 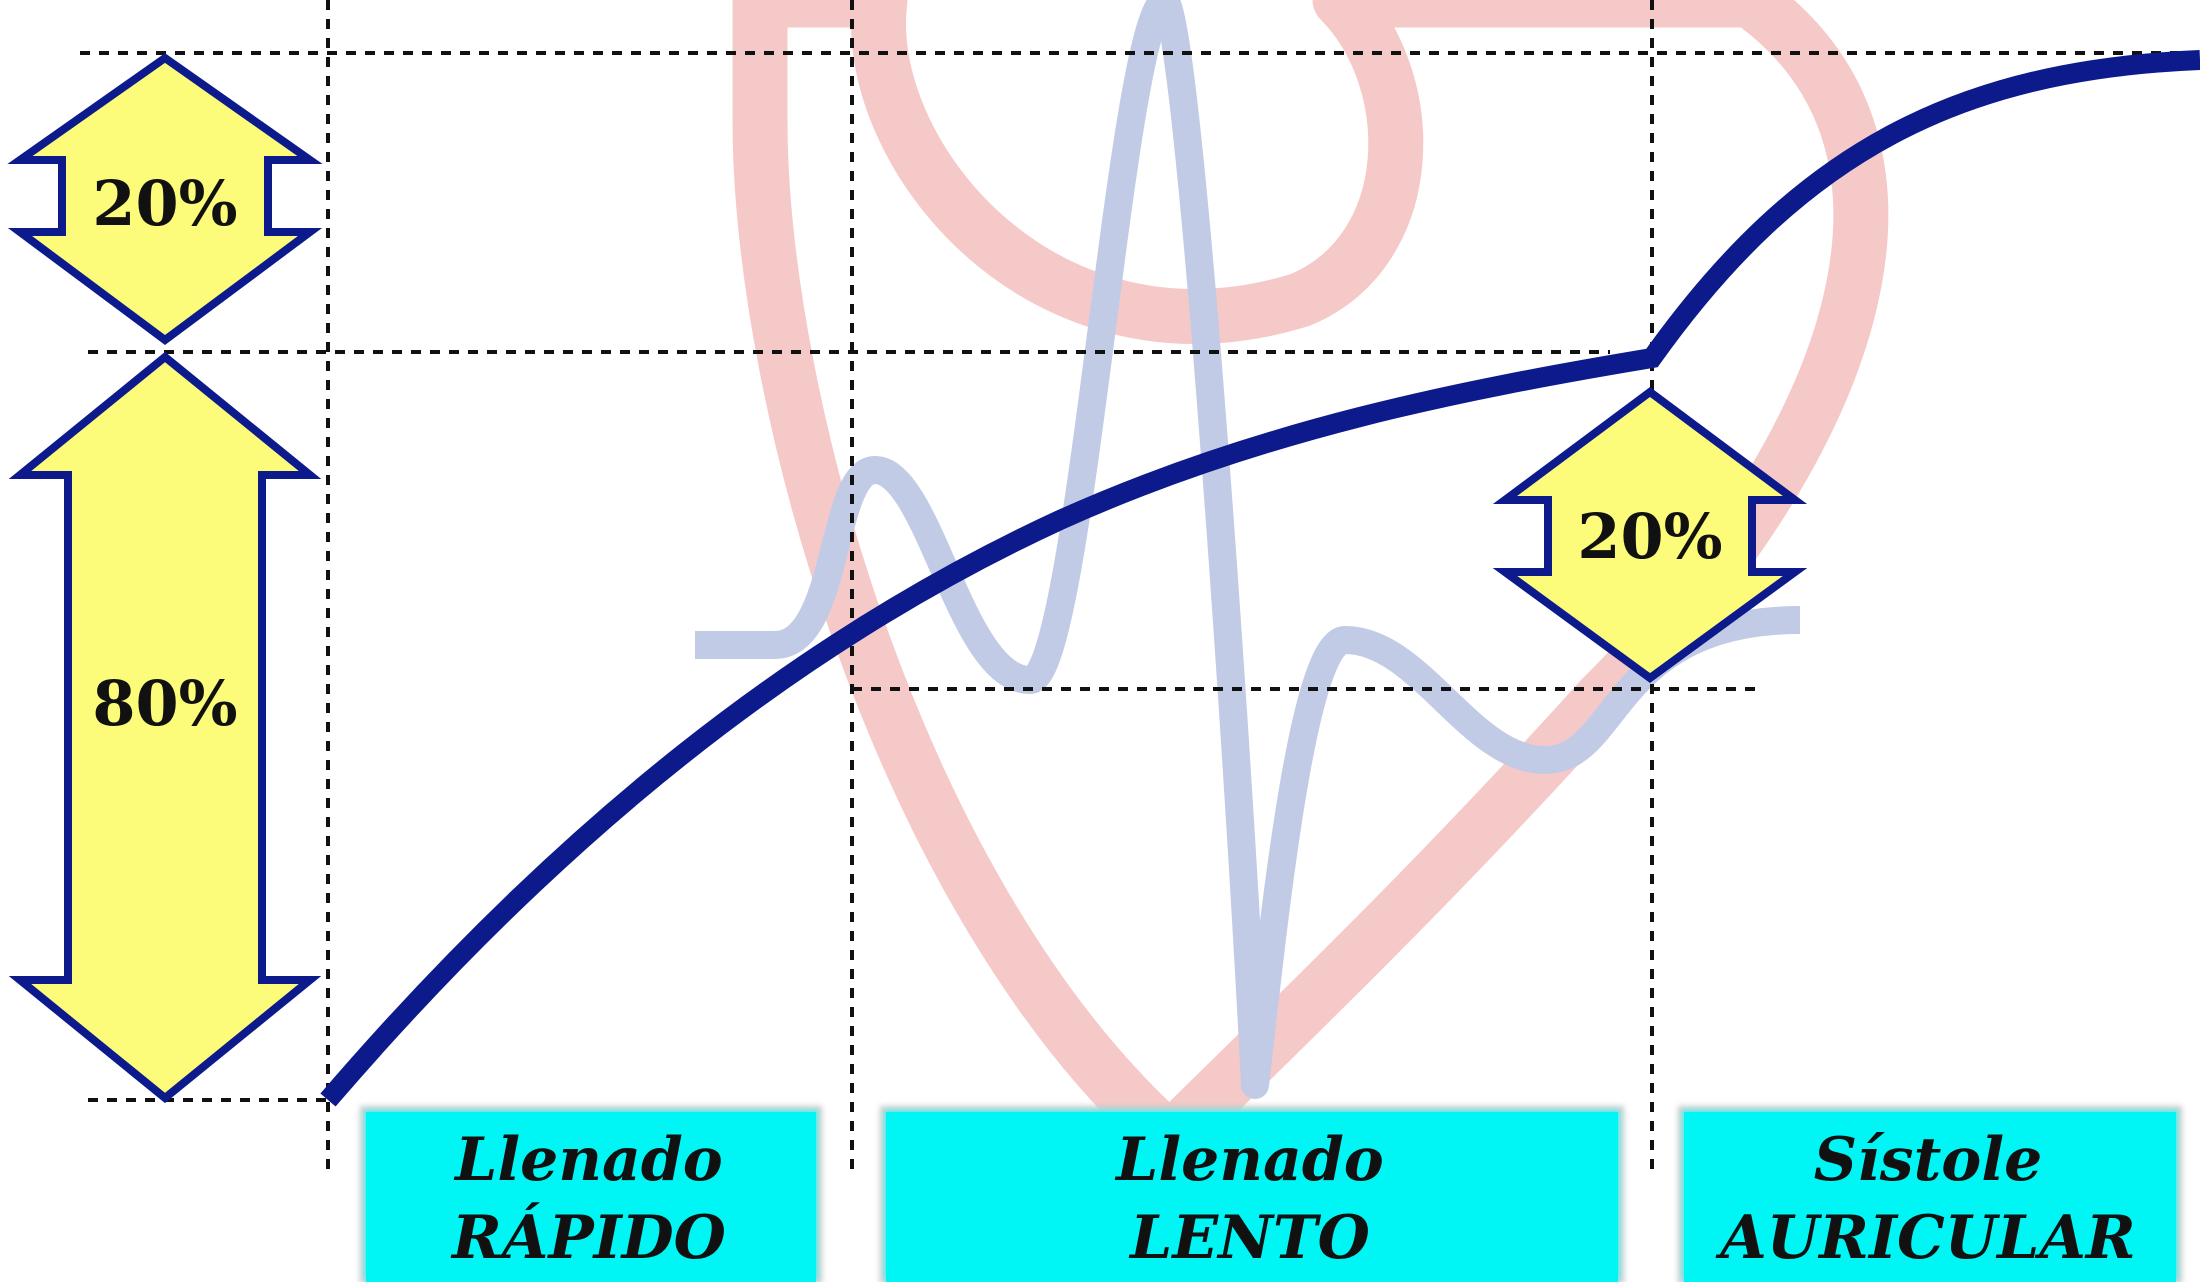 I want to click on phase-slow-line1: Llenado, so click(x=1249, y=1160).